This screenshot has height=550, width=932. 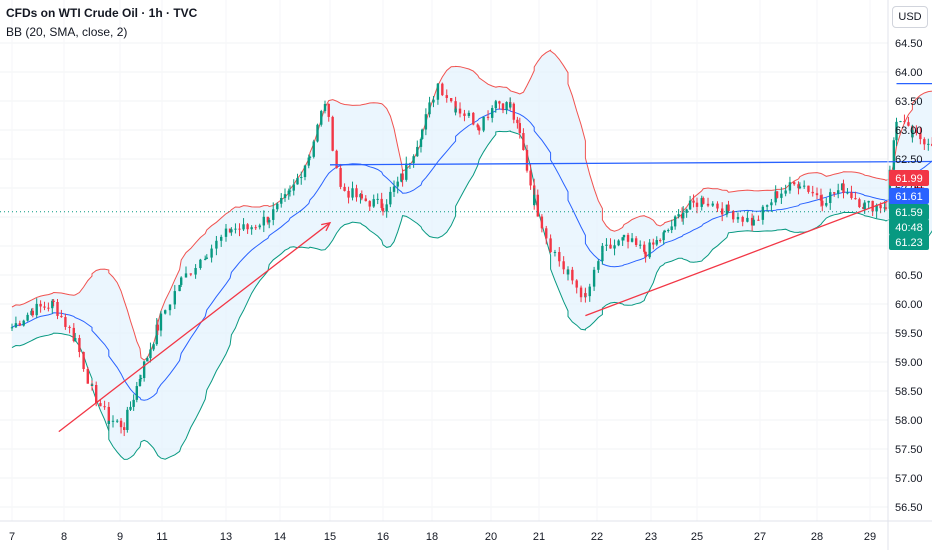 I want to click on y-tick-label: 58.50, so click(x=909, y=392).